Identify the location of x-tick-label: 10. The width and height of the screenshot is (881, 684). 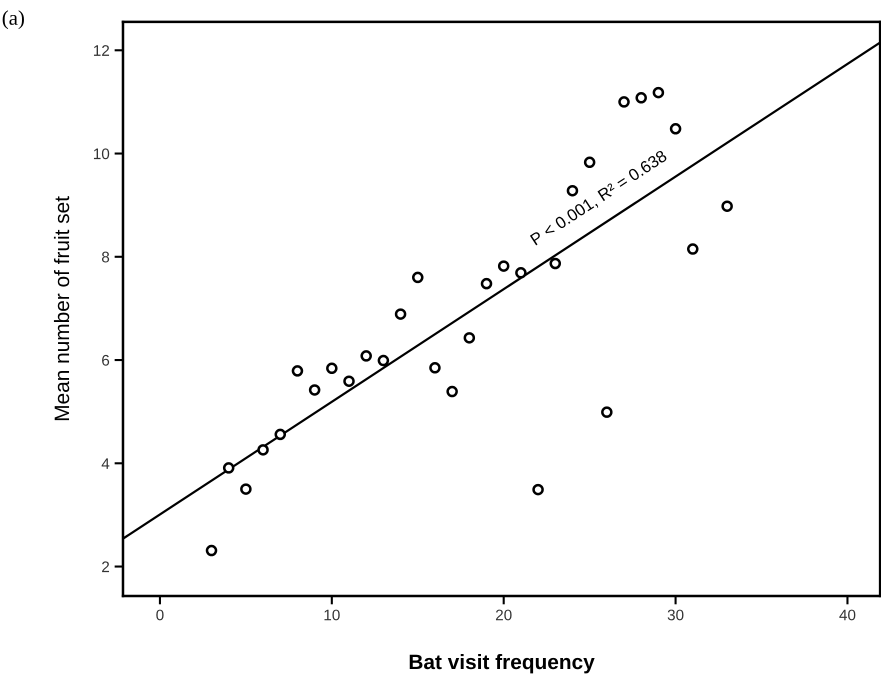
(332, 615).